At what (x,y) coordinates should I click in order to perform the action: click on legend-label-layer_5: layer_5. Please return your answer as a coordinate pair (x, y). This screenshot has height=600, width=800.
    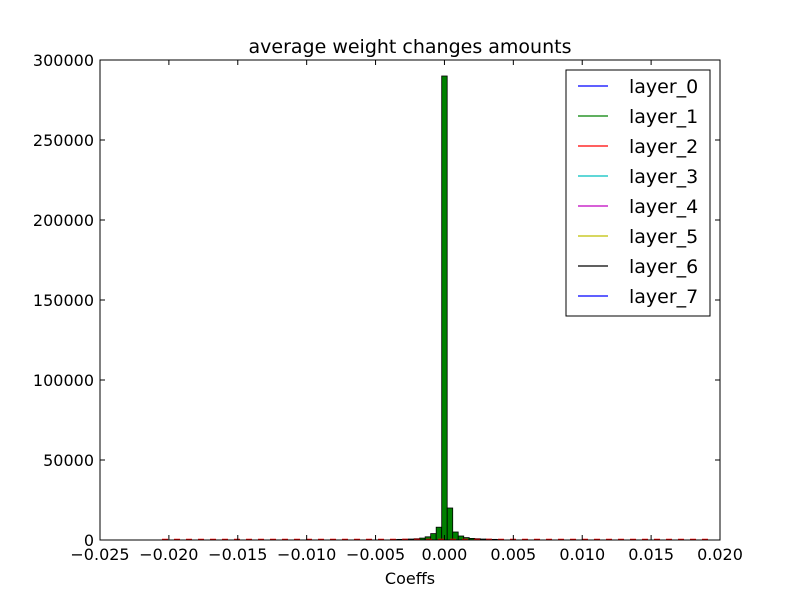
    Looking at the image, I should click on (663, 237).